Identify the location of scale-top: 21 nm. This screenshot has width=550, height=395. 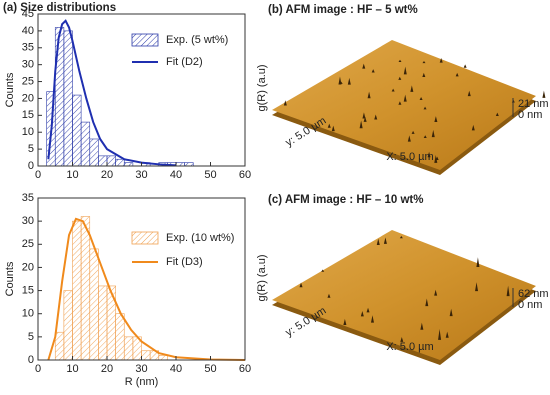
(533, 104).